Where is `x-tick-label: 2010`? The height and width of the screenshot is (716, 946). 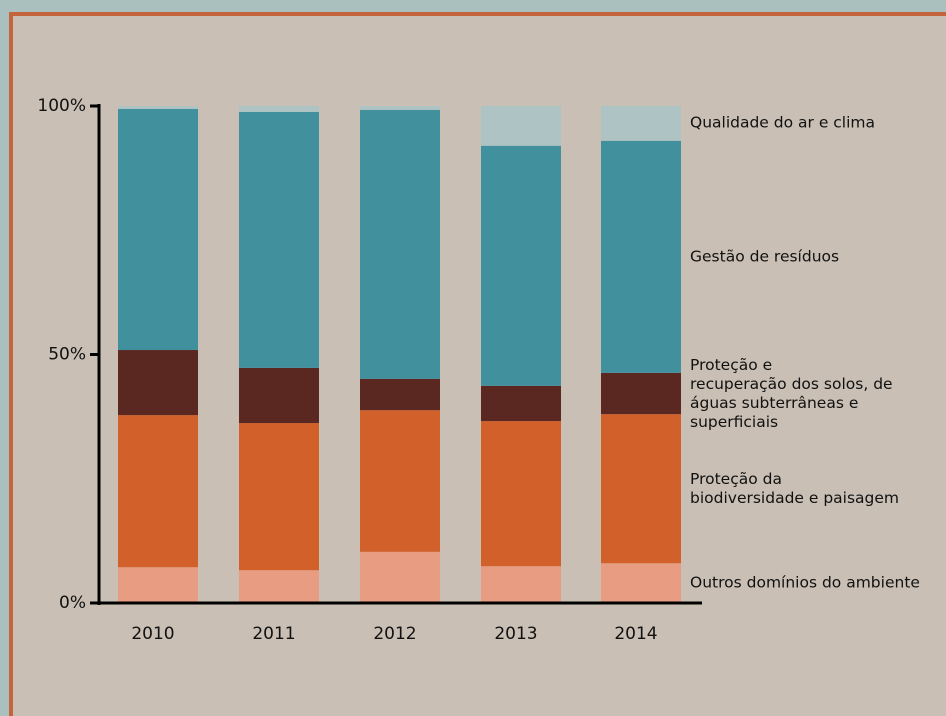 x-tick-label: 2010 is located at coordinates (152, 634).